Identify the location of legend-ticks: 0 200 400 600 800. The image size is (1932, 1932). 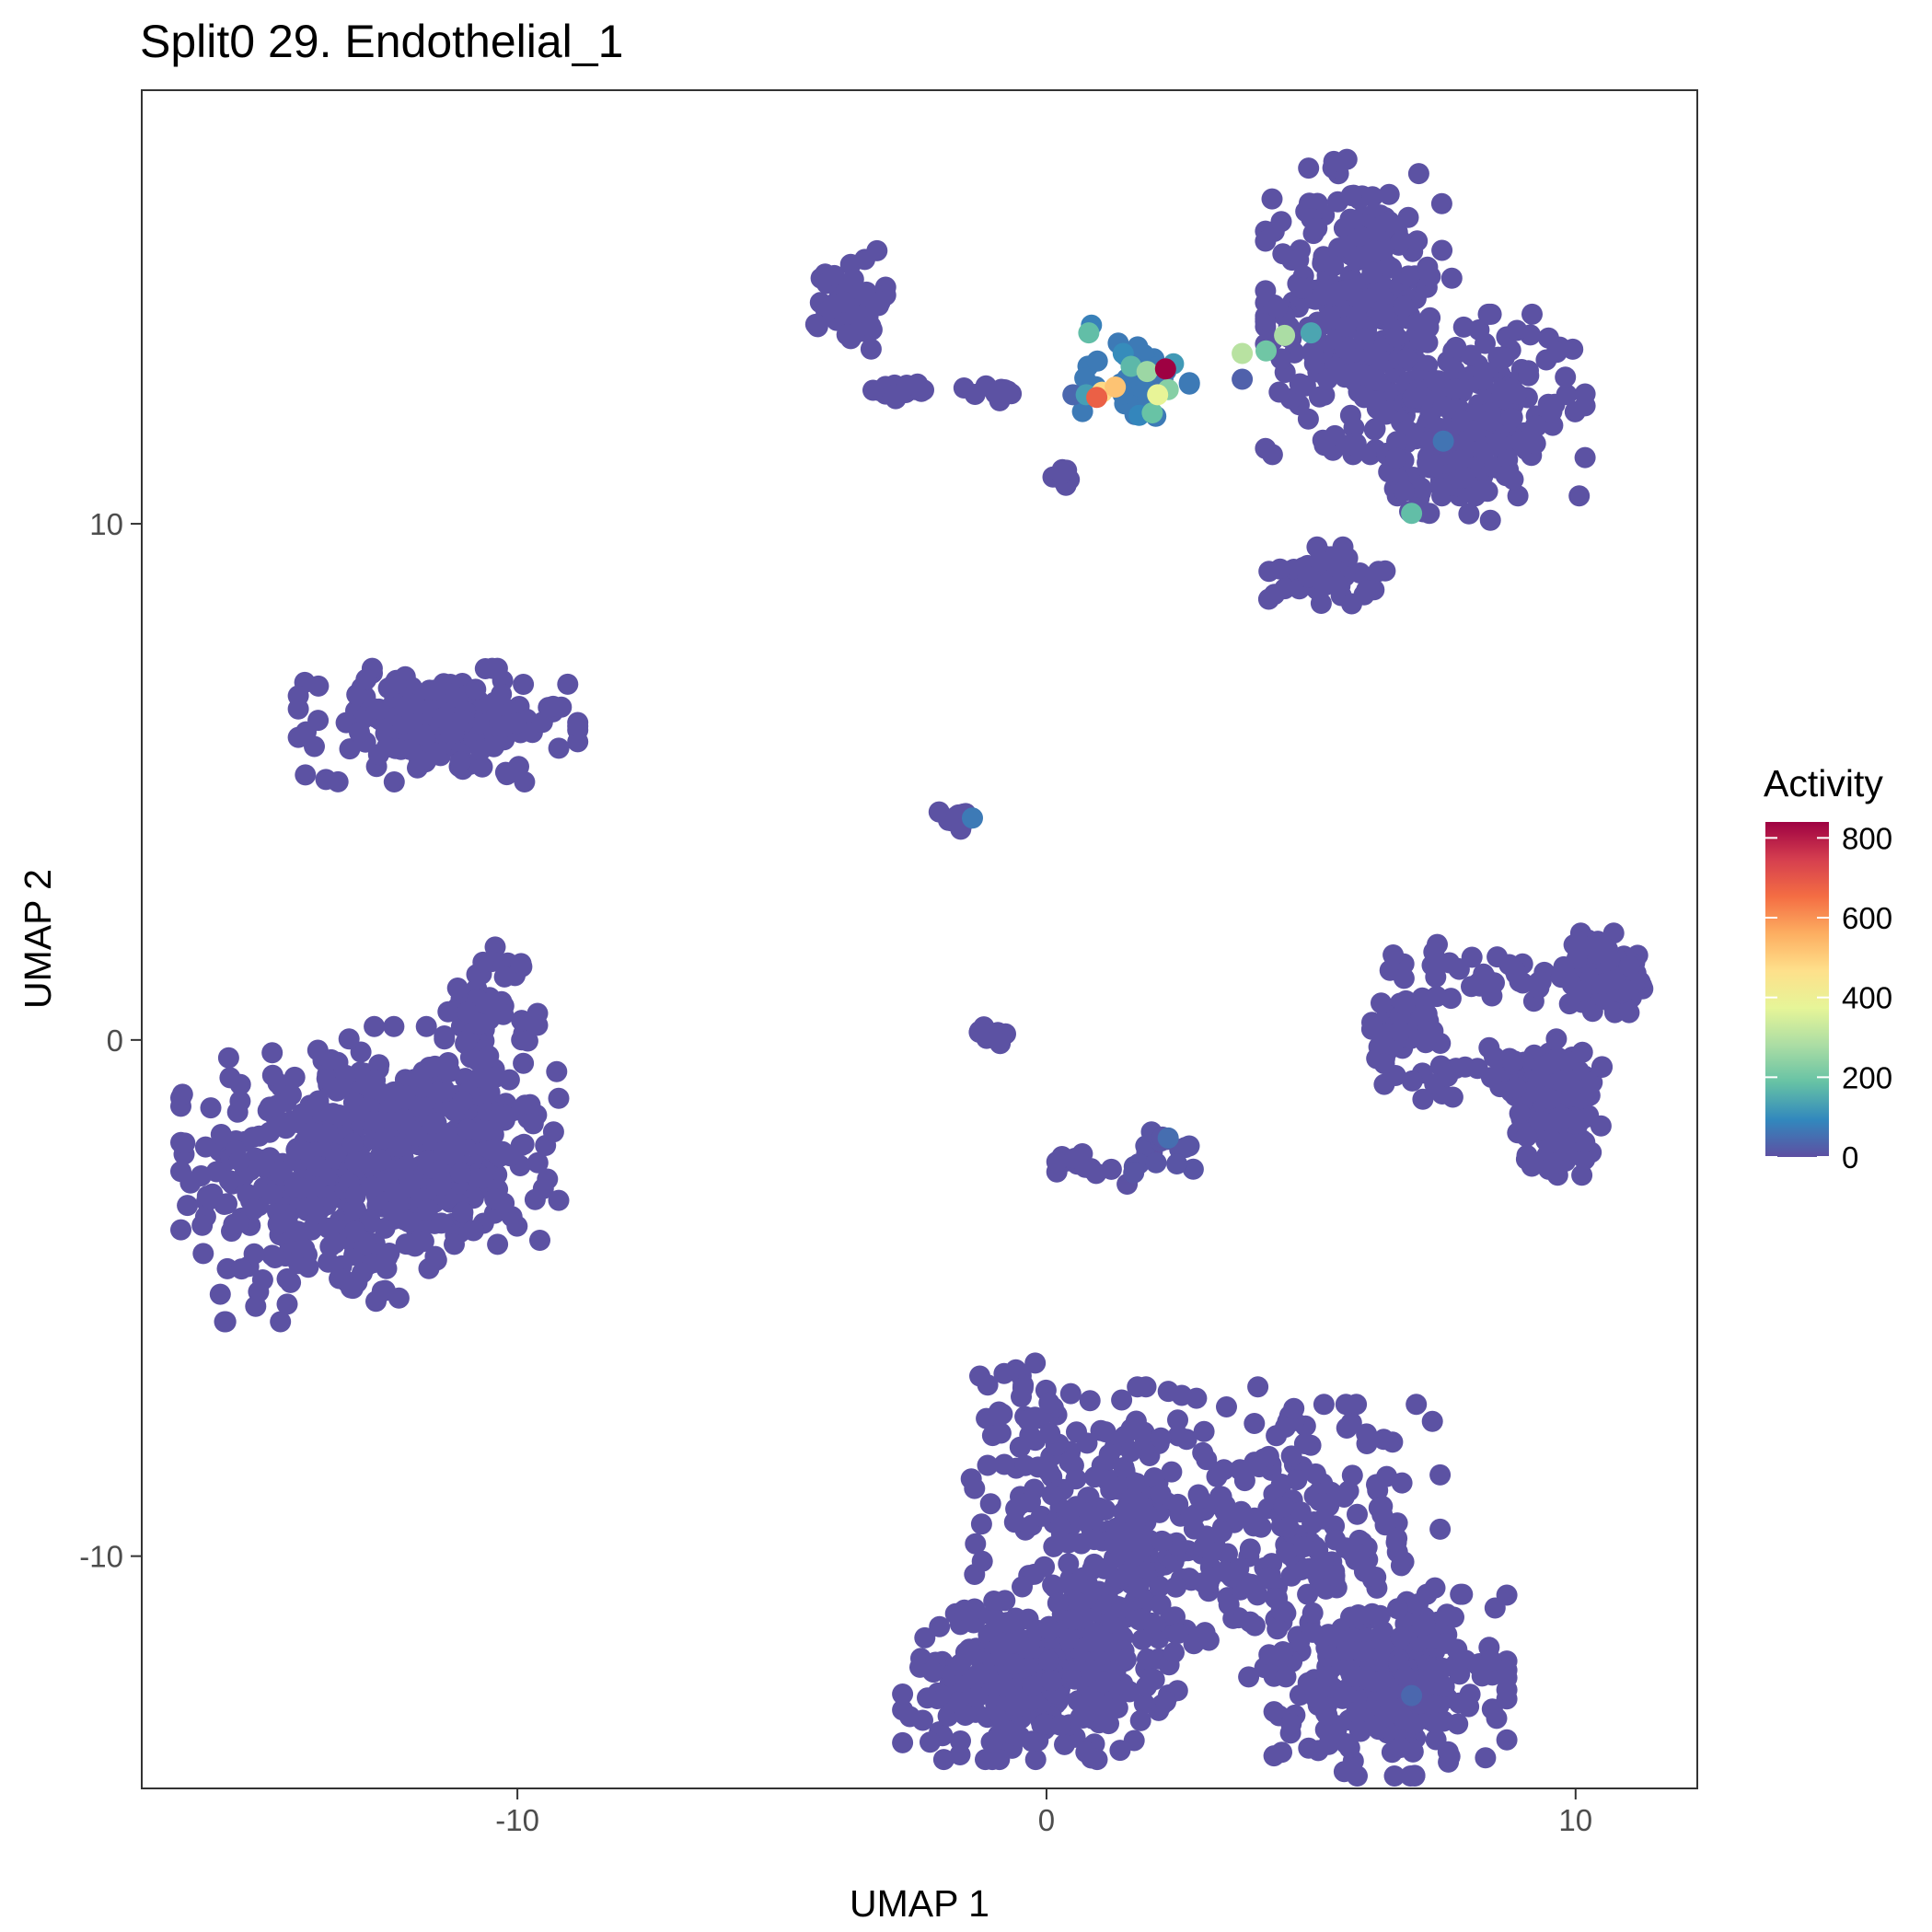
(1829, 998).